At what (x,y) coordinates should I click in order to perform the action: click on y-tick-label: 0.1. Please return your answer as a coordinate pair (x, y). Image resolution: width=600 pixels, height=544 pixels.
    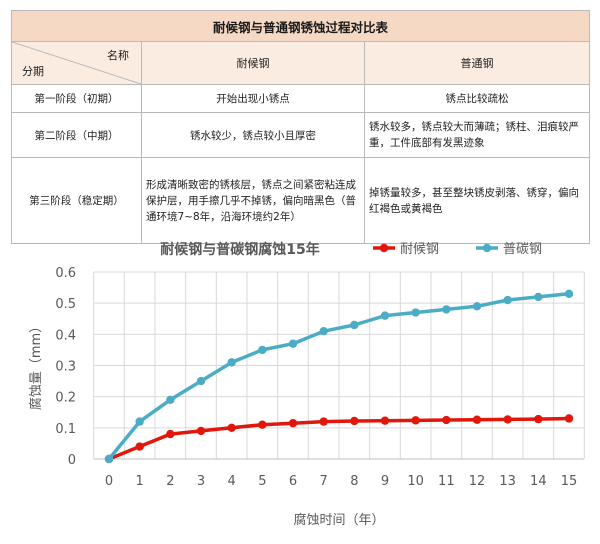
    Looking at the image, I should click on (65, 429).